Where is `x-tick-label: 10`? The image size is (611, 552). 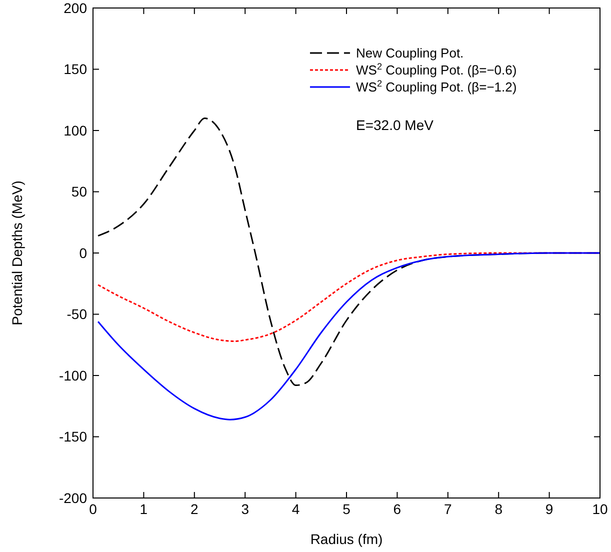 x-tick-label: 10 is located at coordinates (600, 509).